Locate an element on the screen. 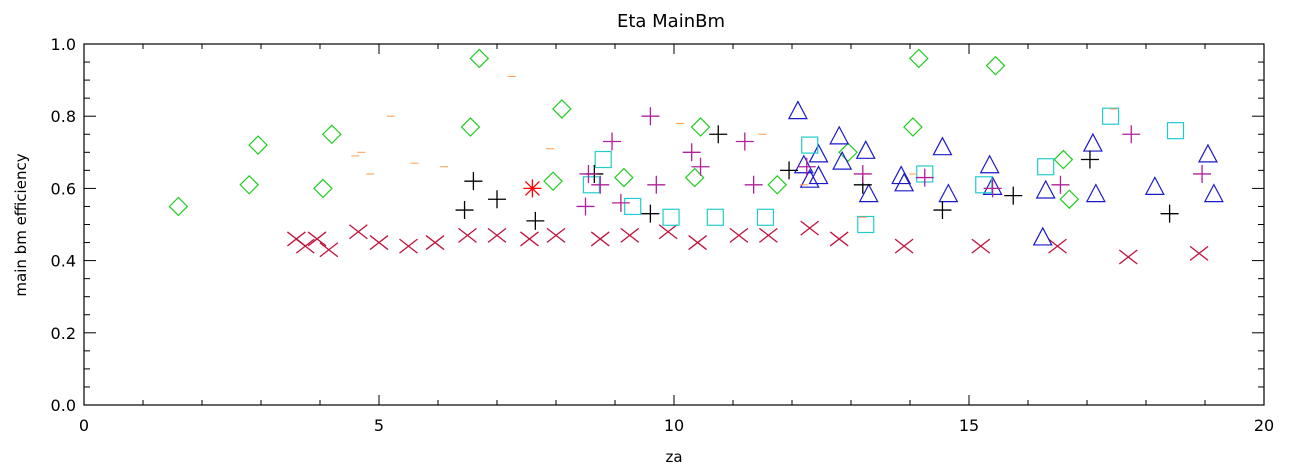  y-tick-label: 0.8 is located at coordinates (63, 116).